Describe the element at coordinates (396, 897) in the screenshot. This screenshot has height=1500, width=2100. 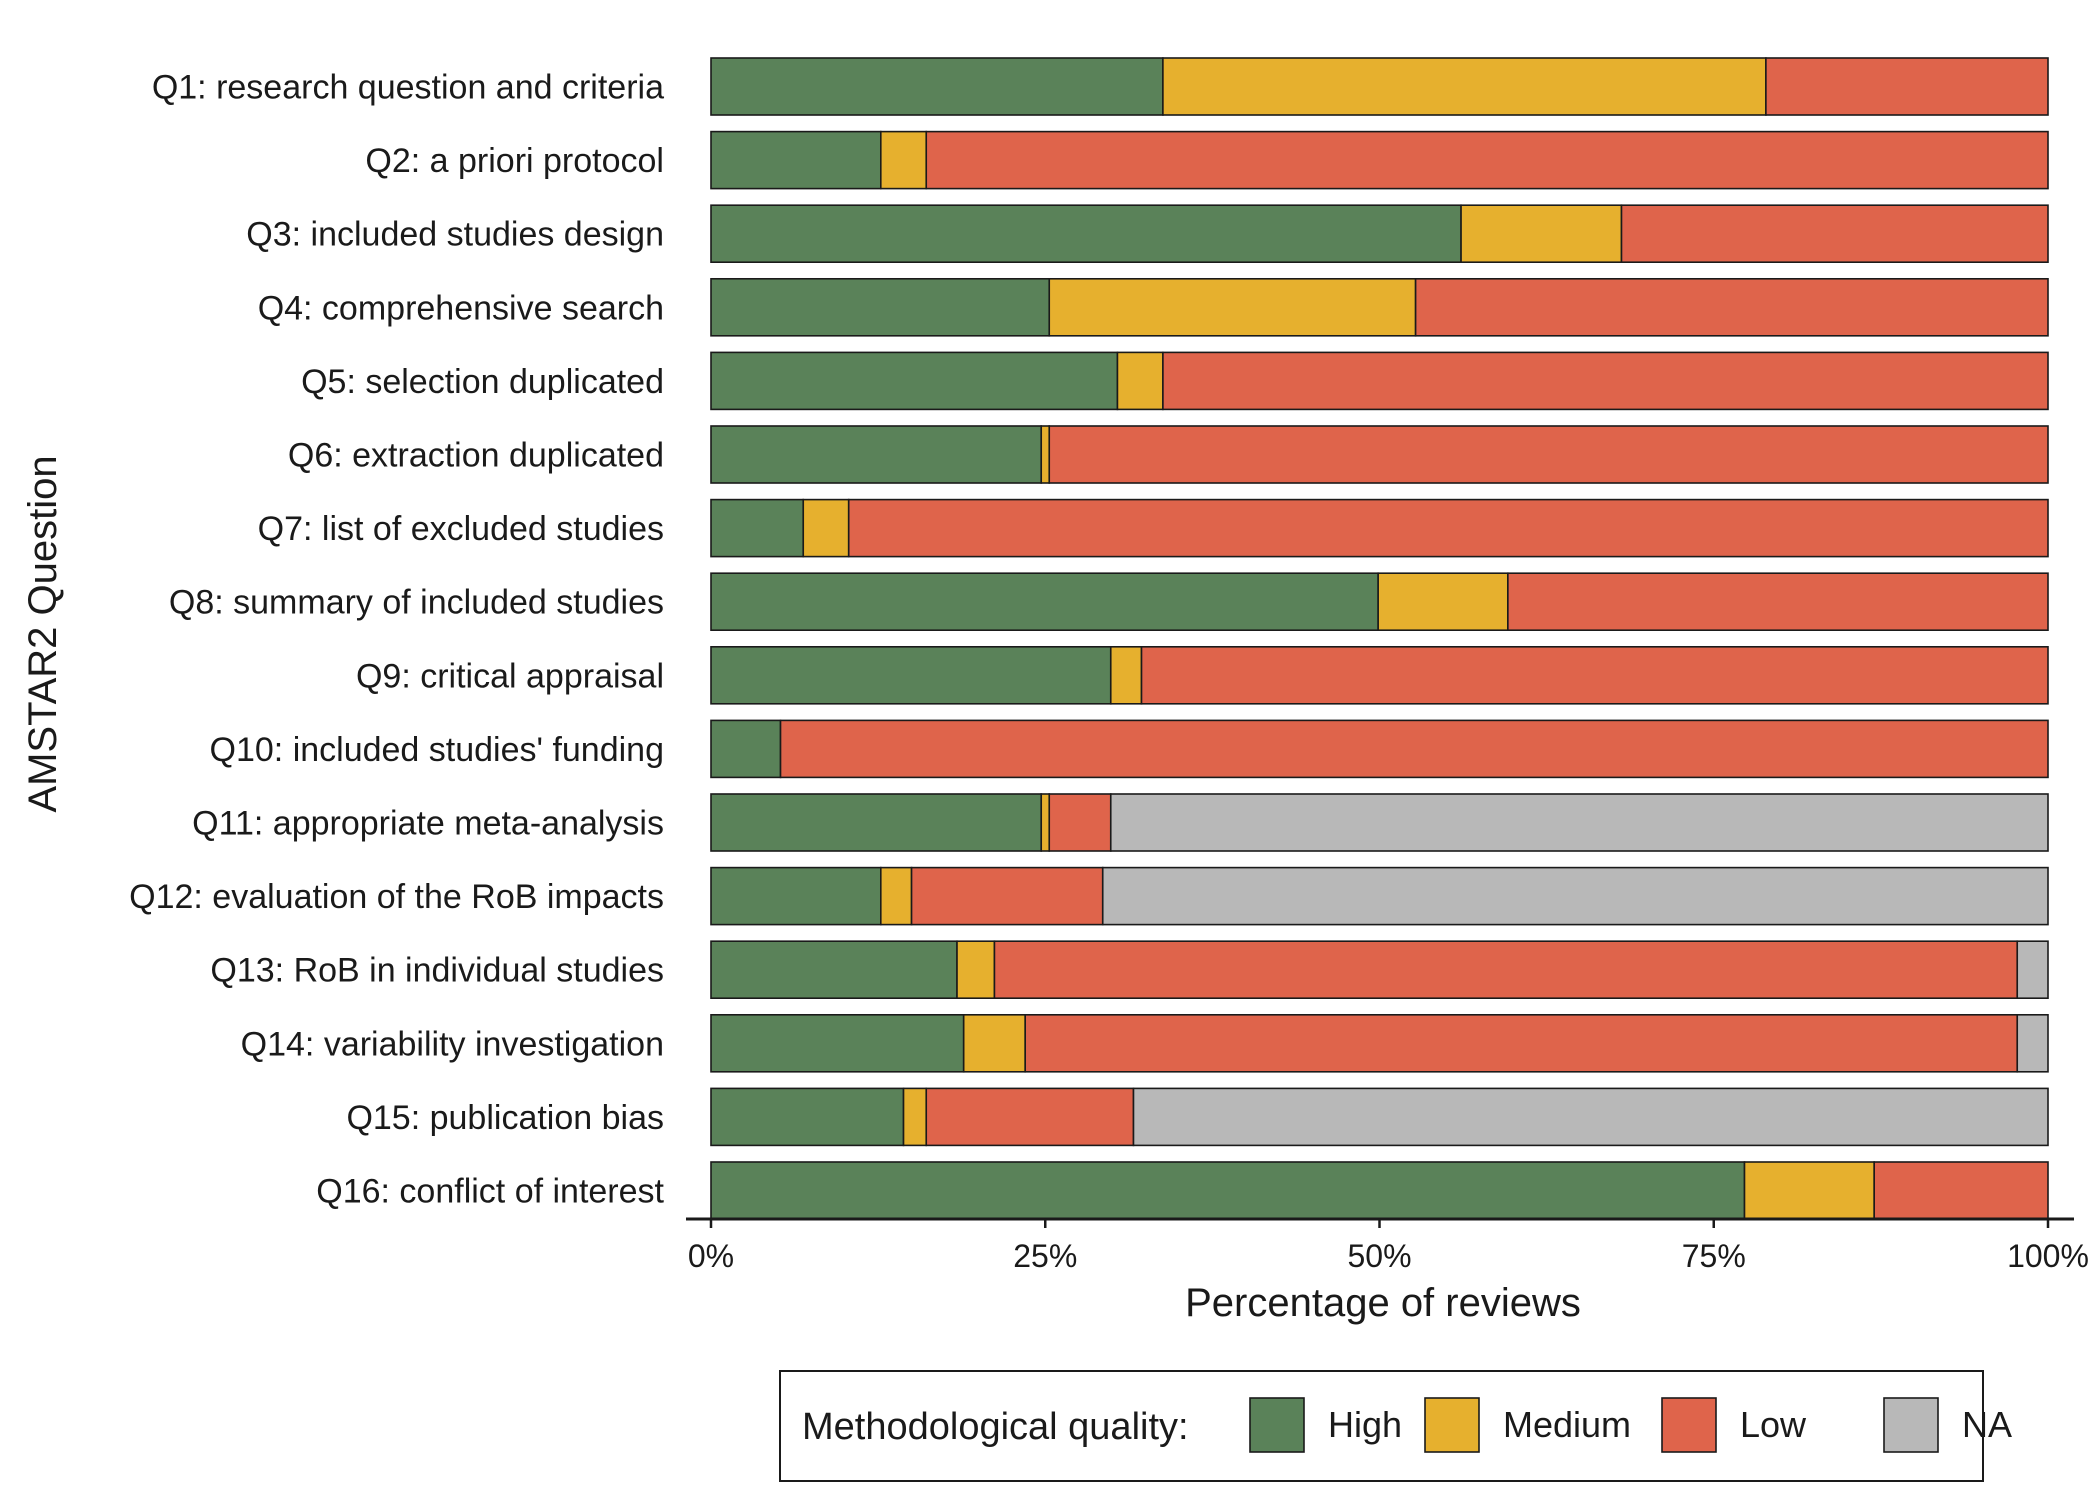
I see `category-label: Q12: evaluation of the RoB impacts` at that location.